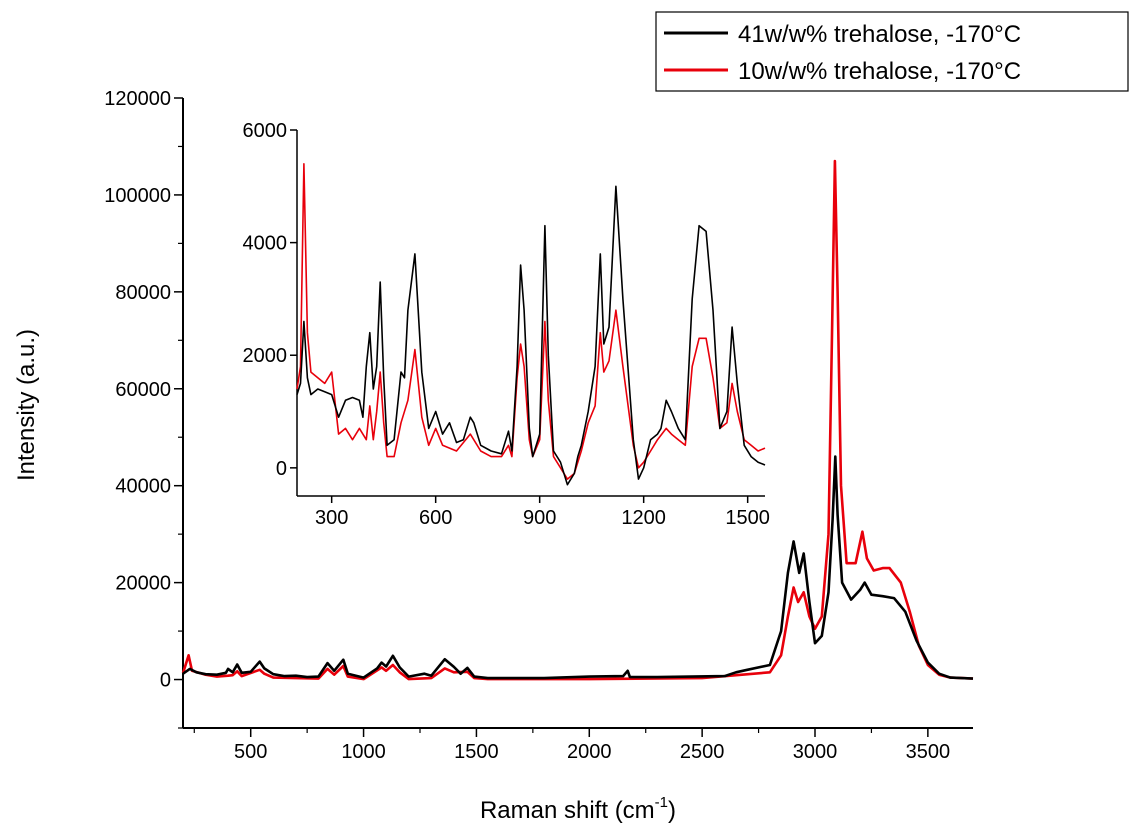 The width and height of the screenshot is (1131, 830). Describe the element at coordinates (643, 518) in the screenshot. I see `inset-x-tick-label: 1200` at that location.